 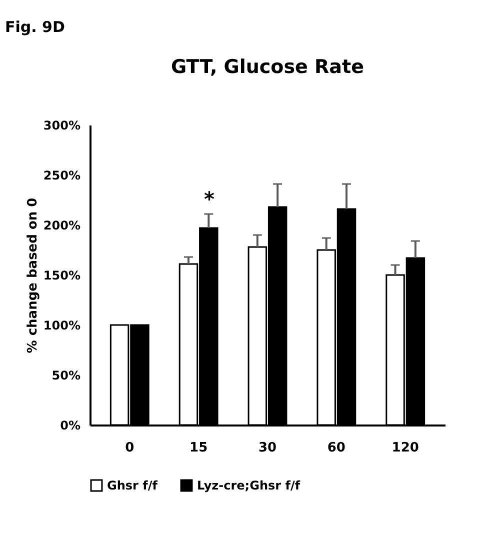 I want to click on chart-title: GTT, Glucose Rate, so click(x=267, y=67).